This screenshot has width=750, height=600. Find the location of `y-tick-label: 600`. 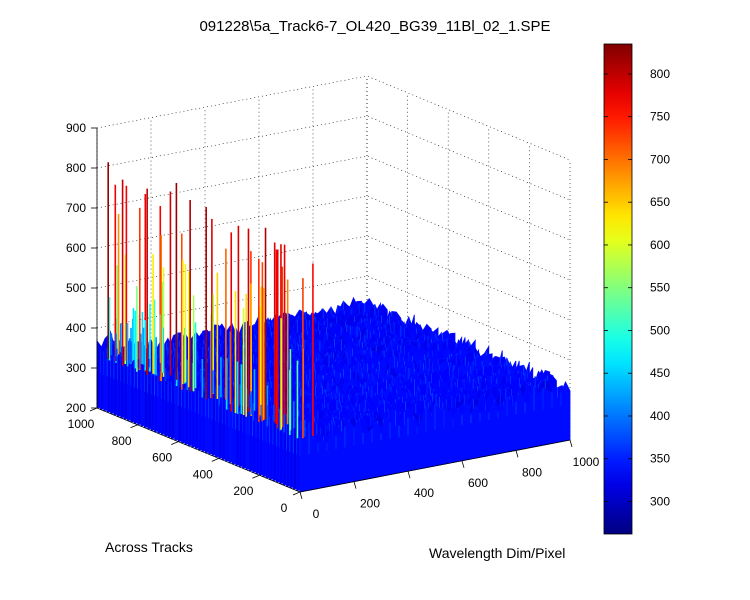

y-tick-label: 600 is located at coordinates (162, 458).